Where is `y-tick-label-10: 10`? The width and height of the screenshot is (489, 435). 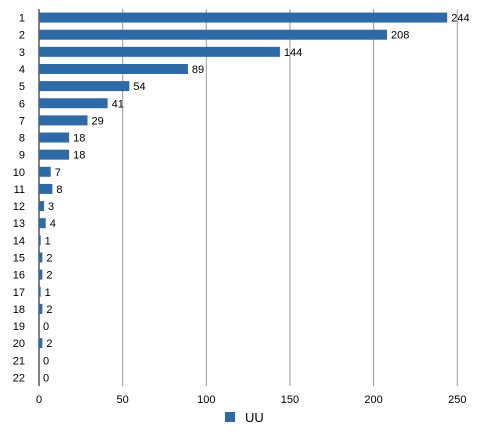 y-tick-label-10: 10 is located at coordinates (19, 173).